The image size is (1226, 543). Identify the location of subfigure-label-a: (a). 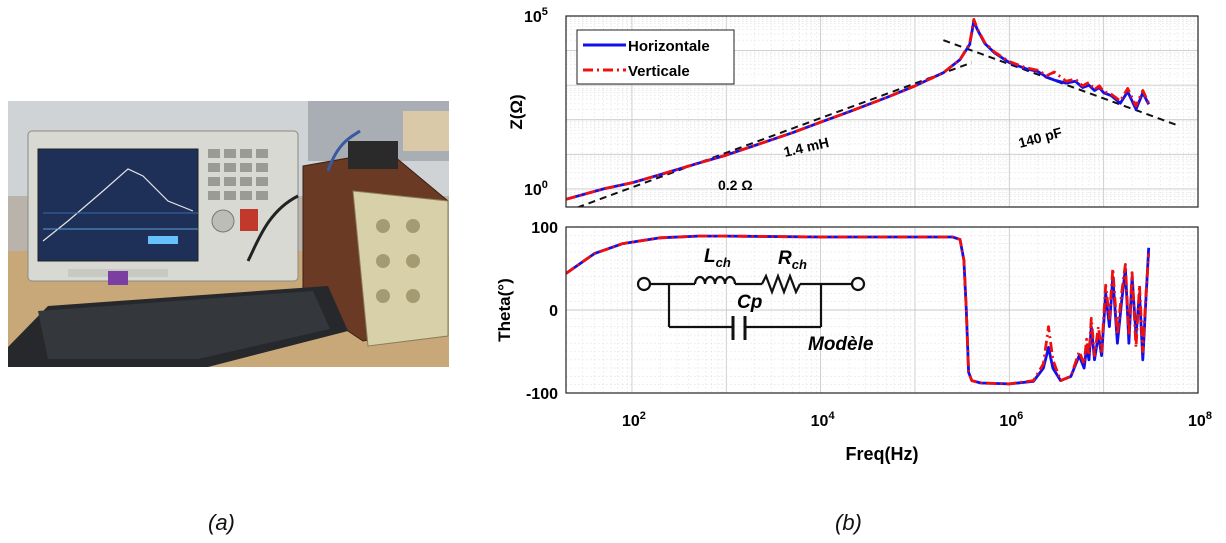
(221, 522).